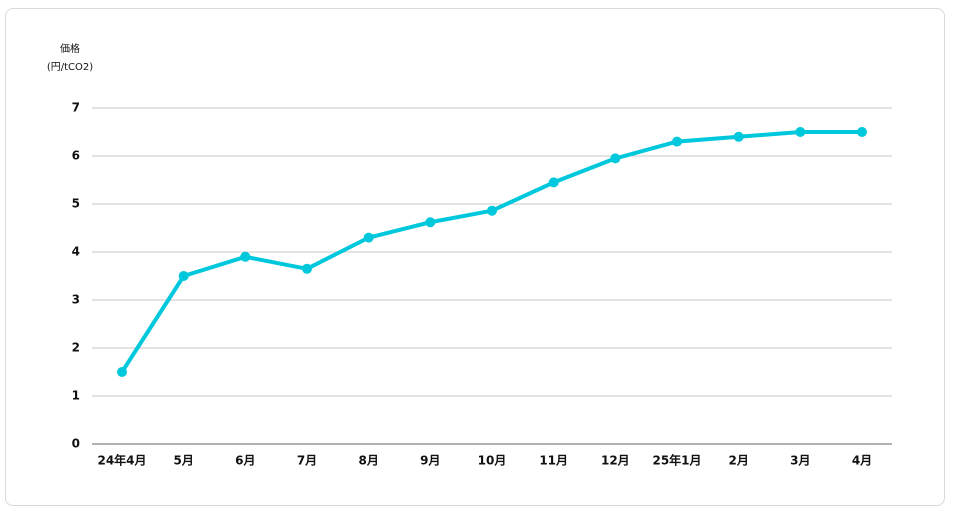 The width and height of the screenshot is (954, 511). Describe the element at coordinates (862, 461) in the screenshot. I see `x-tick-label: 4月` at that location.